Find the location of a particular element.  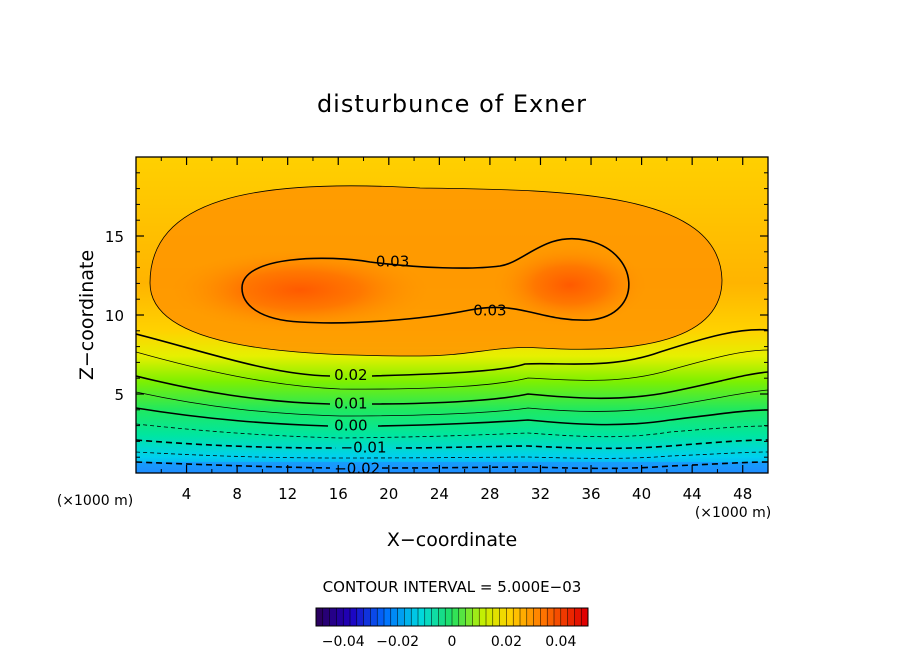

x-tick-label: 40 is located at coordinates (641, 494).